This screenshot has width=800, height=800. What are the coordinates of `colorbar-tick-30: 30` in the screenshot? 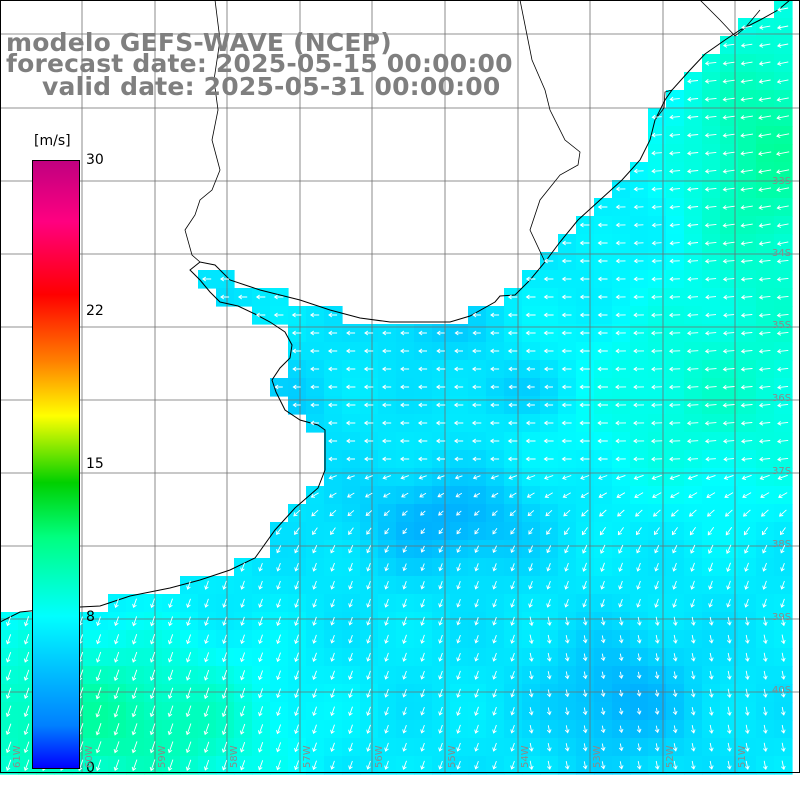 It's located at (95, 160).